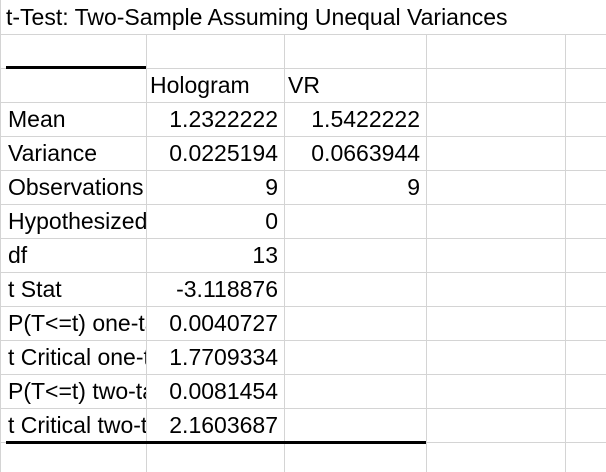 The width and height of the screenshot is (606, 472). Describe the element at coordinates (53, 153) in the screenshot. I see `row-label-variance: Variance` at that location.